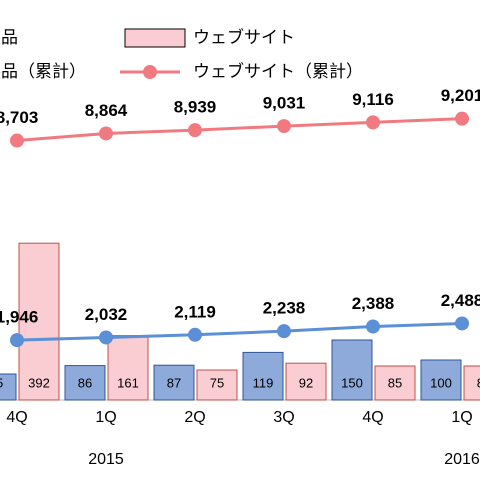 This screenshot has height=480, width=480. What do you see at coordinates (43, 72) in the screenshot?
I see `legend-label: 製品（累計）` at bounding box center [43, 72].